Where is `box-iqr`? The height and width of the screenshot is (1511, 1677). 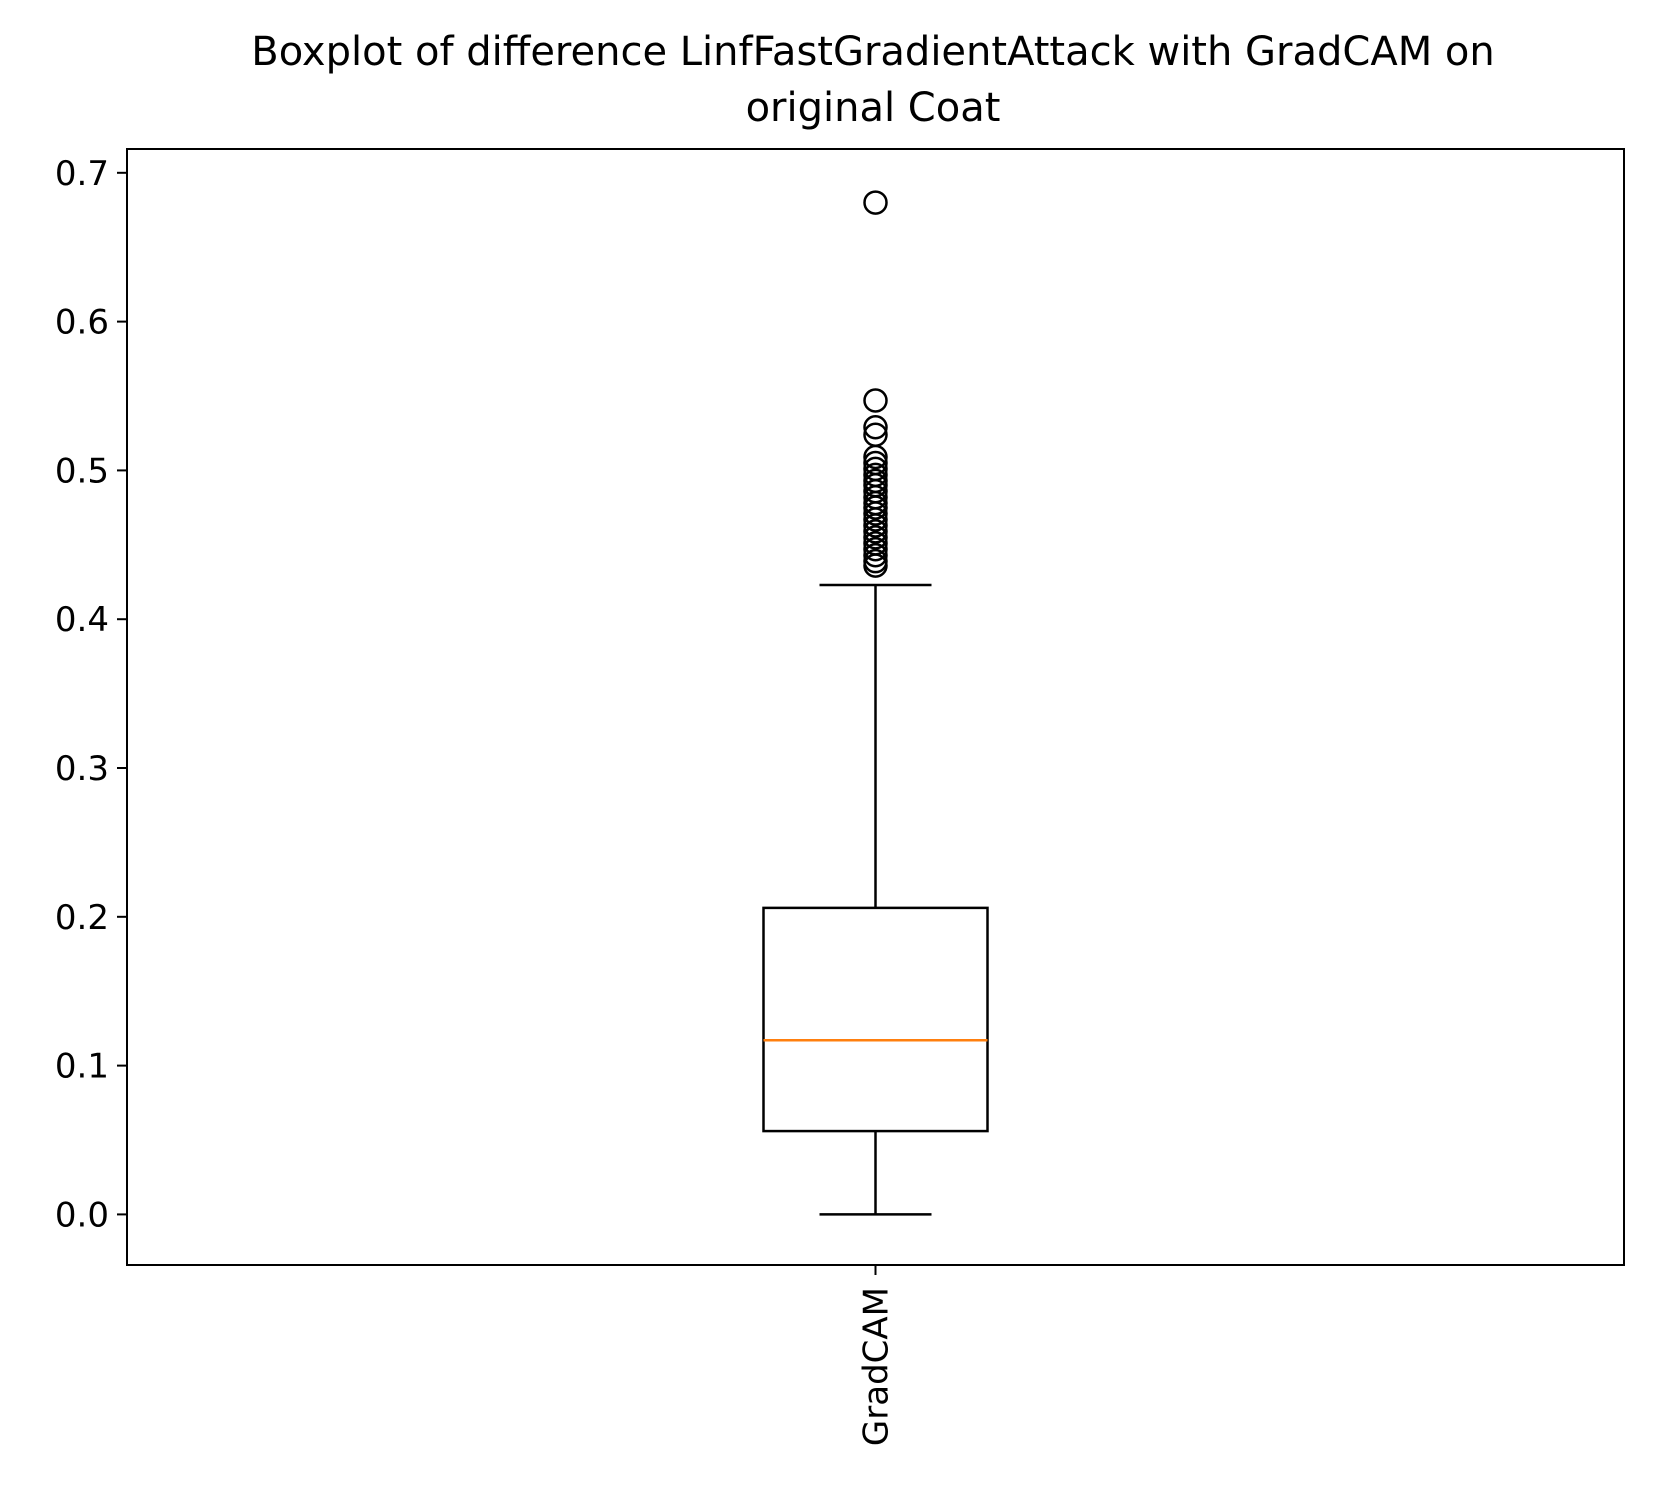
box-iqr is located at coordinates (875, 1019).